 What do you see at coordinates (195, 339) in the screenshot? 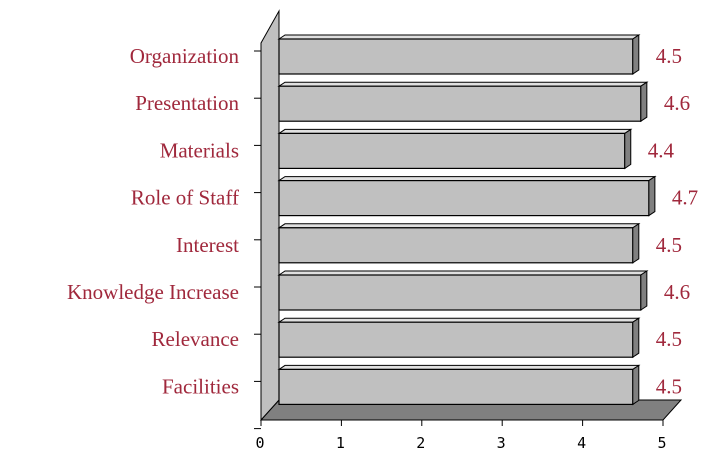
I see `category-label: Relevance` at bounding box center [195, 339].